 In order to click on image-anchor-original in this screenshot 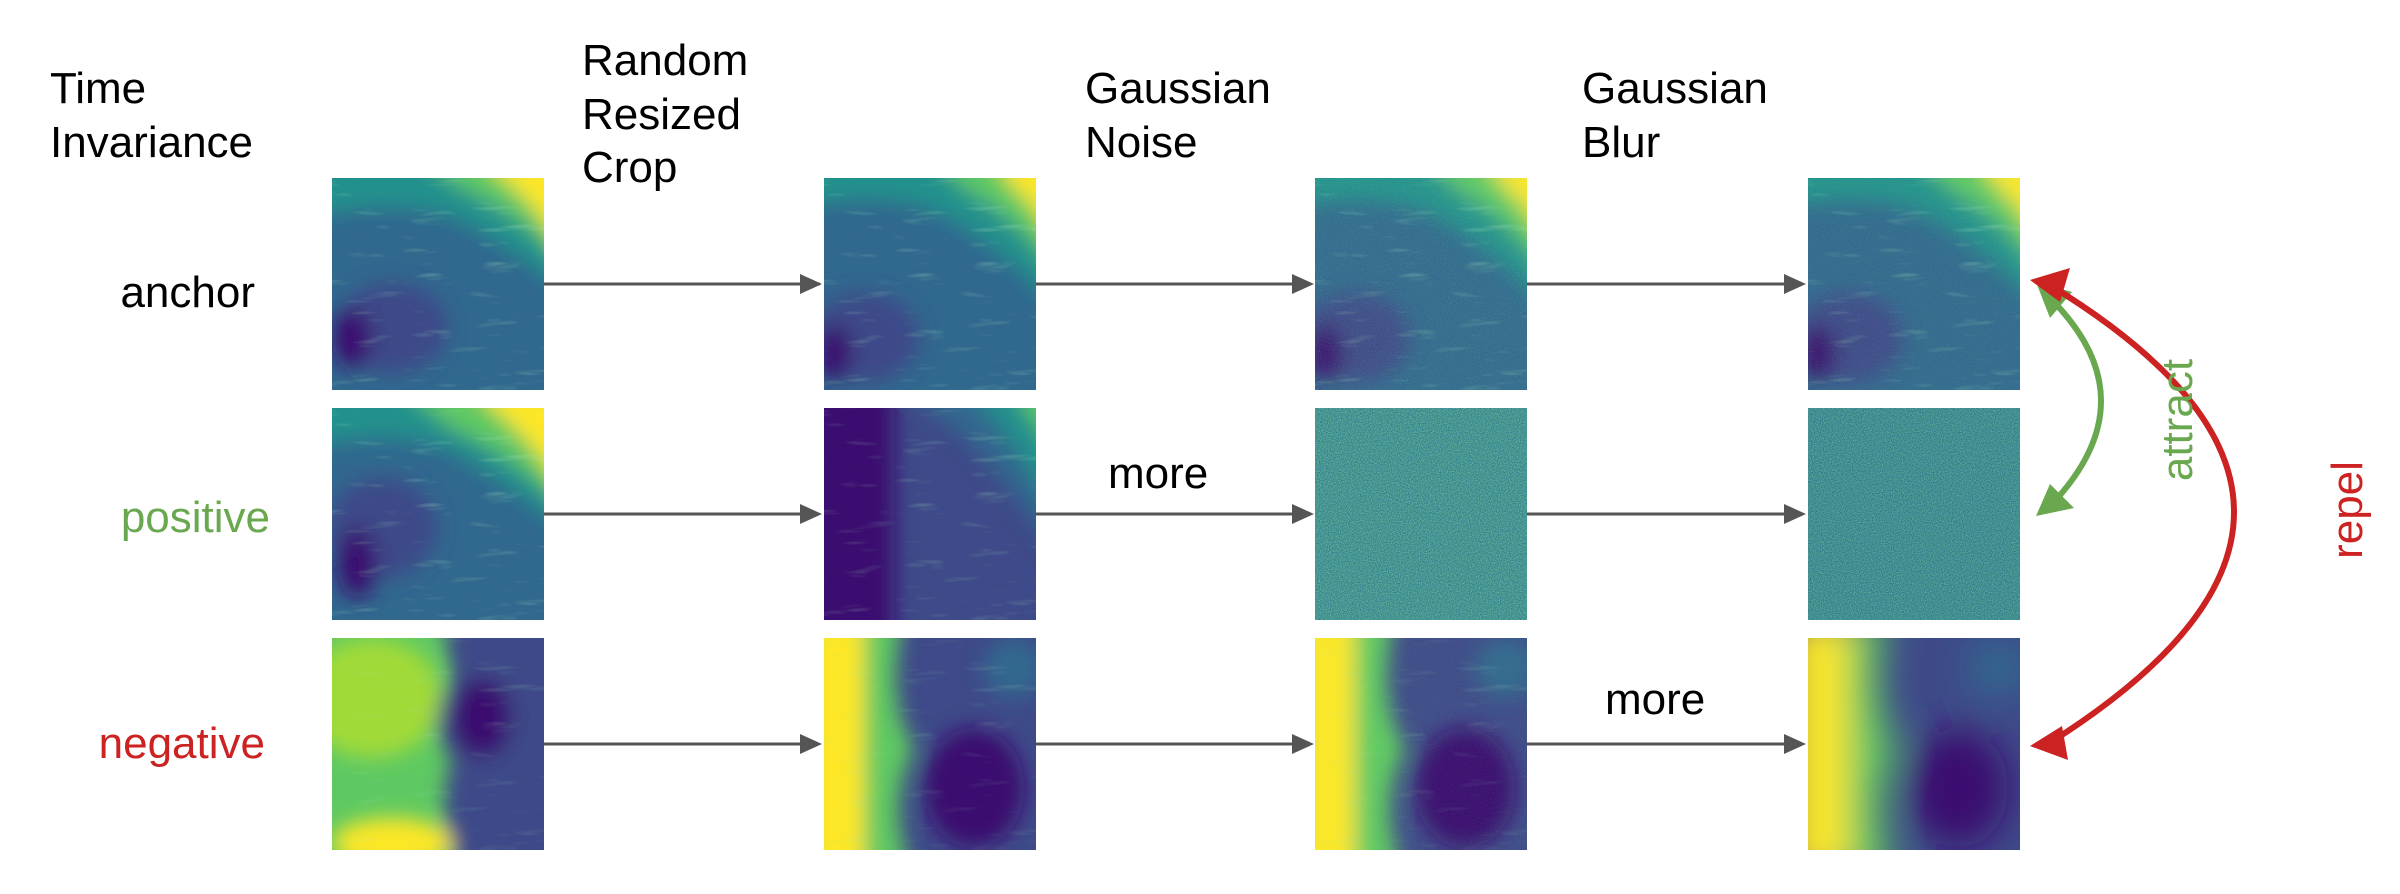, I will do `click(438, 284)`.